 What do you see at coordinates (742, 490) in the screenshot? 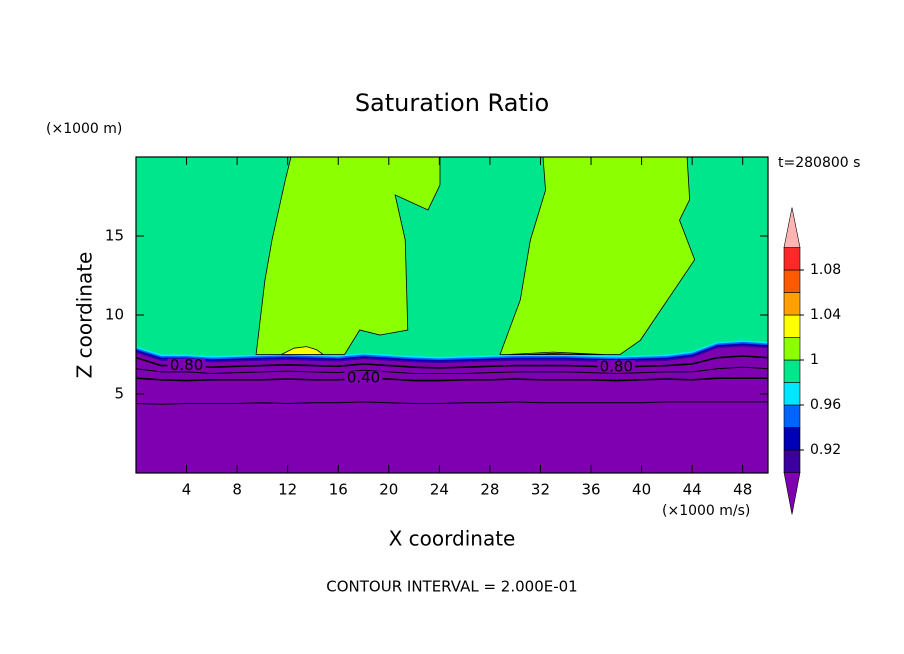
I see `x-tick-label: 48` at bounding box center [742, 490].